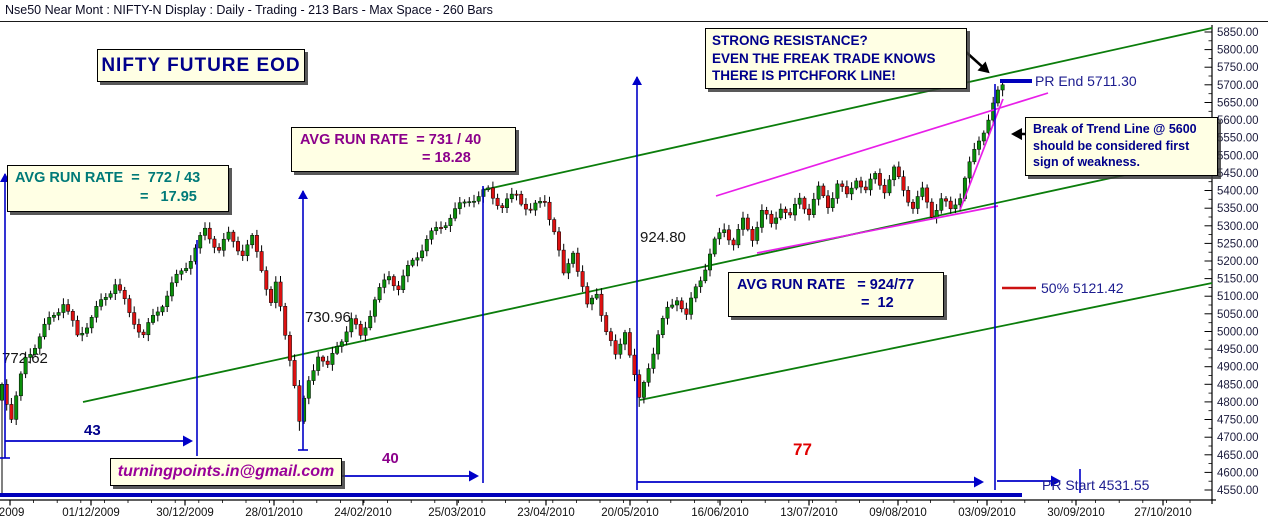 This screenshot has width=1268, height=524. I want to click on avg-run-rate-3-line2: = 12, so click(877, 303).